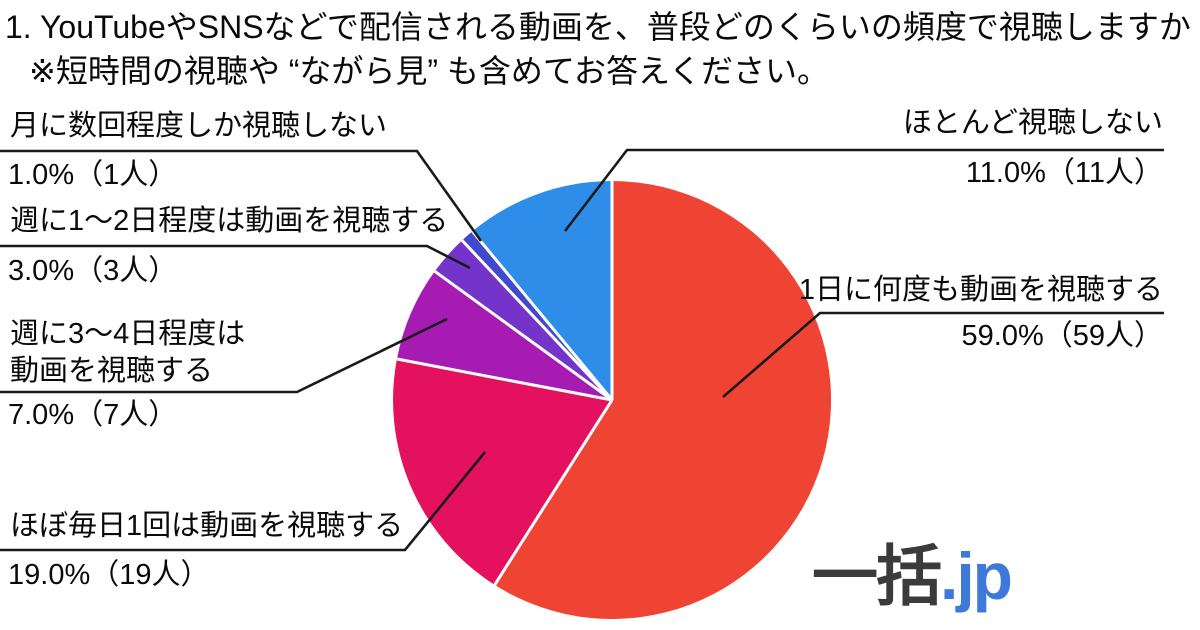 The image size is (1200, 630). What do you see at coordinates (93, 271) in the screenshot?
I see `callout-weekly12-value: 3.0%（3人）` at bounding box center [93, 271].